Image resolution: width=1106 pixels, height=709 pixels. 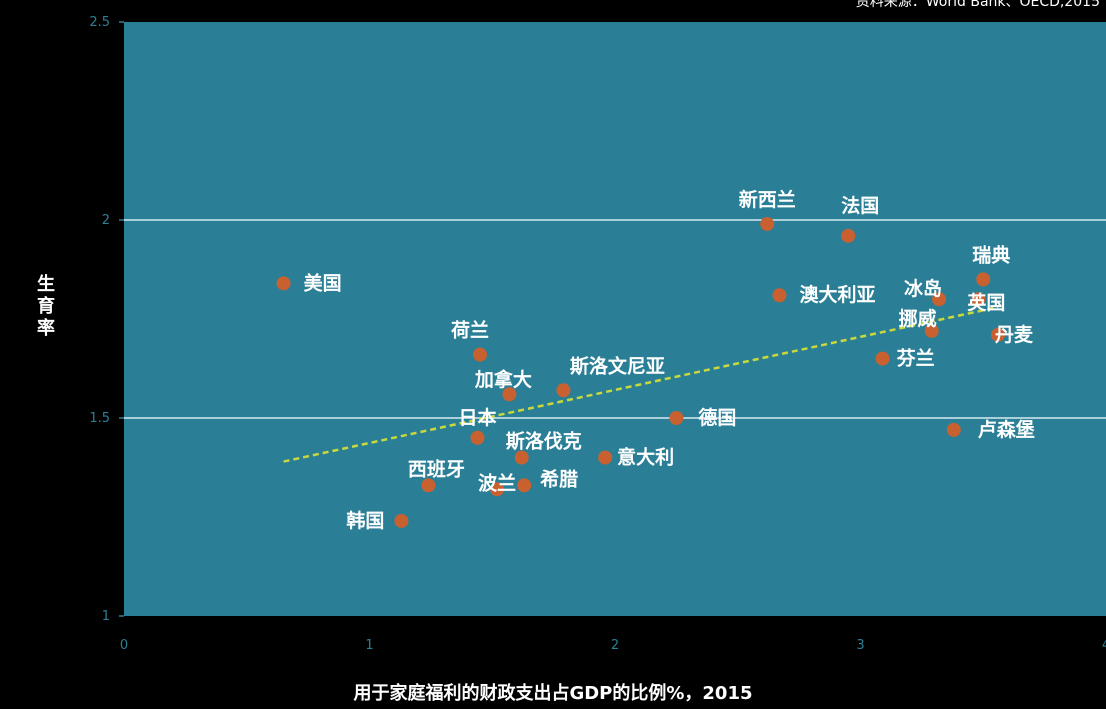 What do you see at coordinates (544, 441) in the screenshot?
I see `point-label: 斯洛伐克` at bounding box center [544, 441].